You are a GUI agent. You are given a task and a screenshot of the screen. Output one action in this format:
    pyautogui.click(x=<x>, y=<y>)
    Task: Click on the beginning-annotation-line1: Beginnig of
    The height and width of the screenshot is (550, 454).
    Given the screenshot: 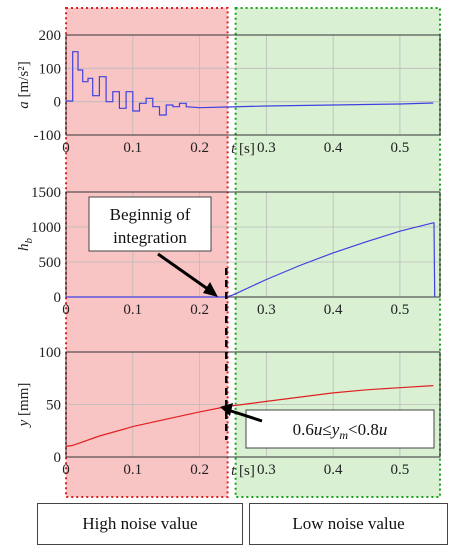 What is the action you would take?
    pyautogui.click(x=150, y=214)
    